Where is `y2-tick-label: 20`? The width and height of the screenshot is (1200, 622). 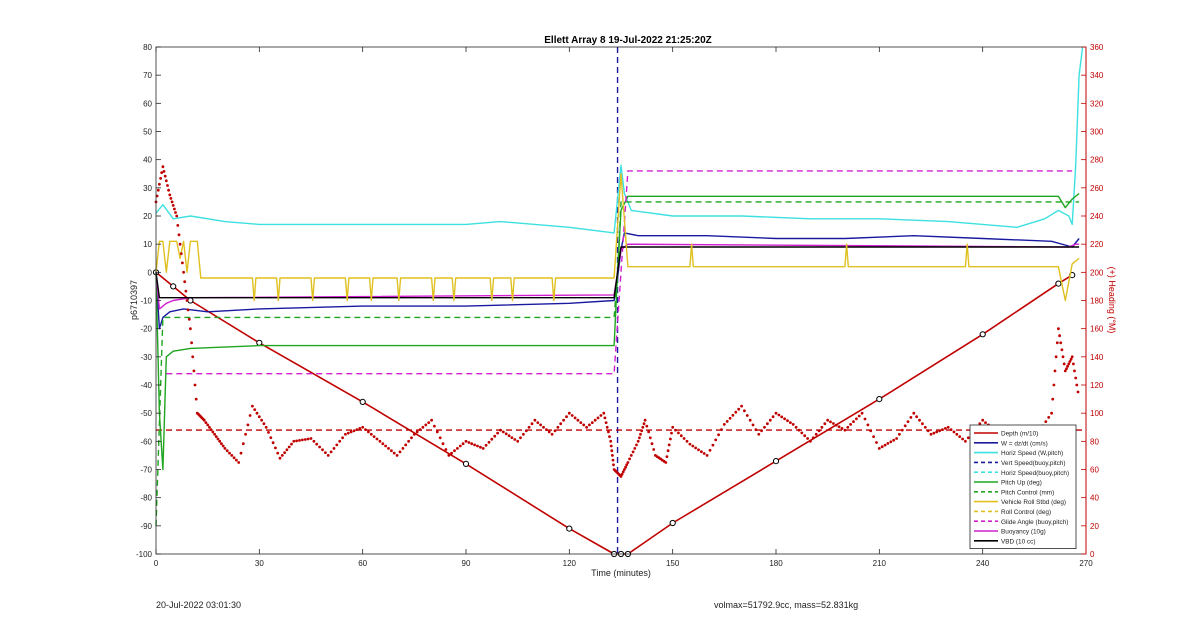 y2-tick-label: 20 is located at coordinates (1094, 526).